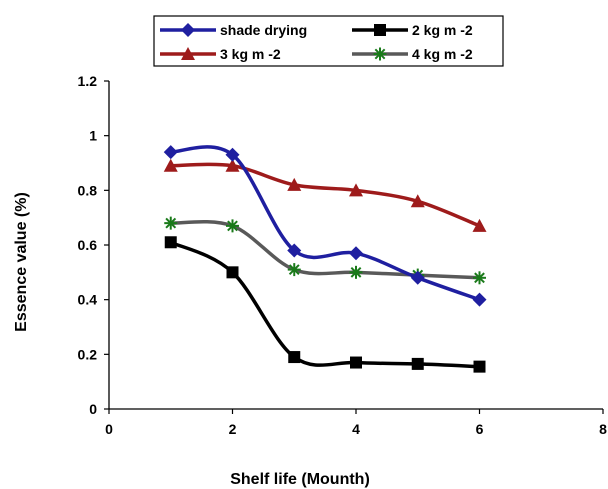 This screenshot has height=489, width=608. I want to click on x-tick-label: 8, so click(603, 429).